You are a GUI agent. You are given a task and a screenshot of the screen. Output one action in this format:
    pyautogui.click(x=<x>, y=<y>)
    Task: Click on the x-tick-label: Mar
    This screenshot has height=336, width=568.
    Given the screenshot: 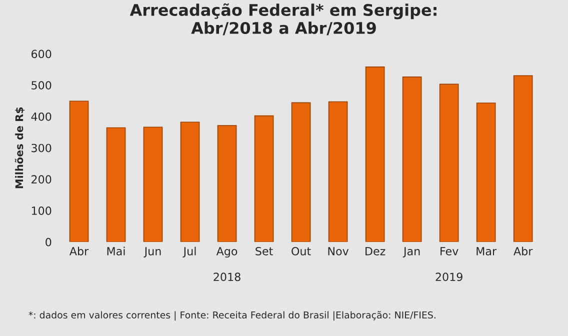 What is the action you would take?
    pyautogui.click(x=486, y=251)
    